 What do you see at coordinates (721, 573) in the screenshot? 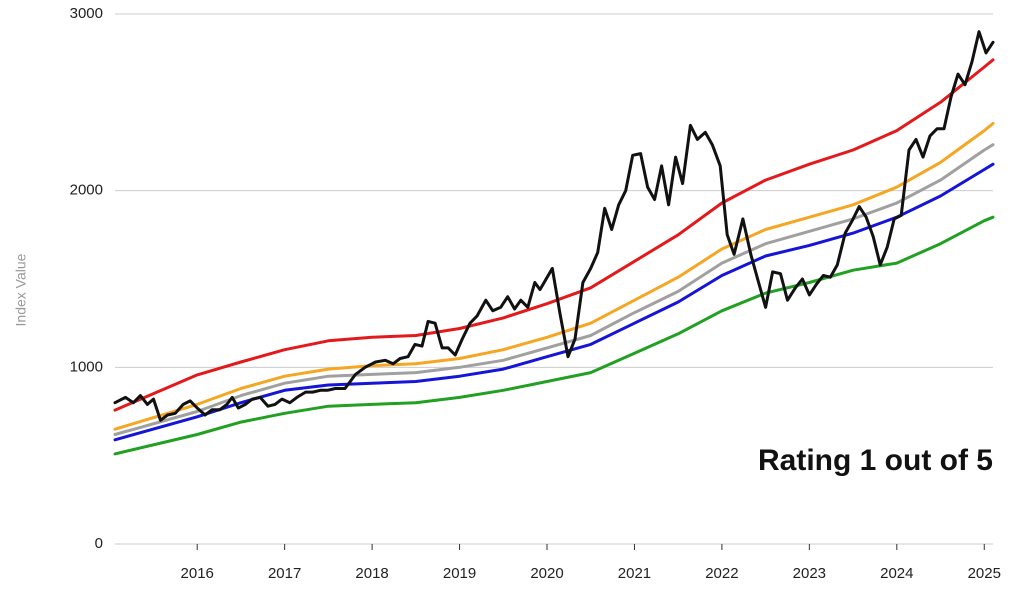
I see `x-tick-label: 2022` at bounding box center [721, 573].